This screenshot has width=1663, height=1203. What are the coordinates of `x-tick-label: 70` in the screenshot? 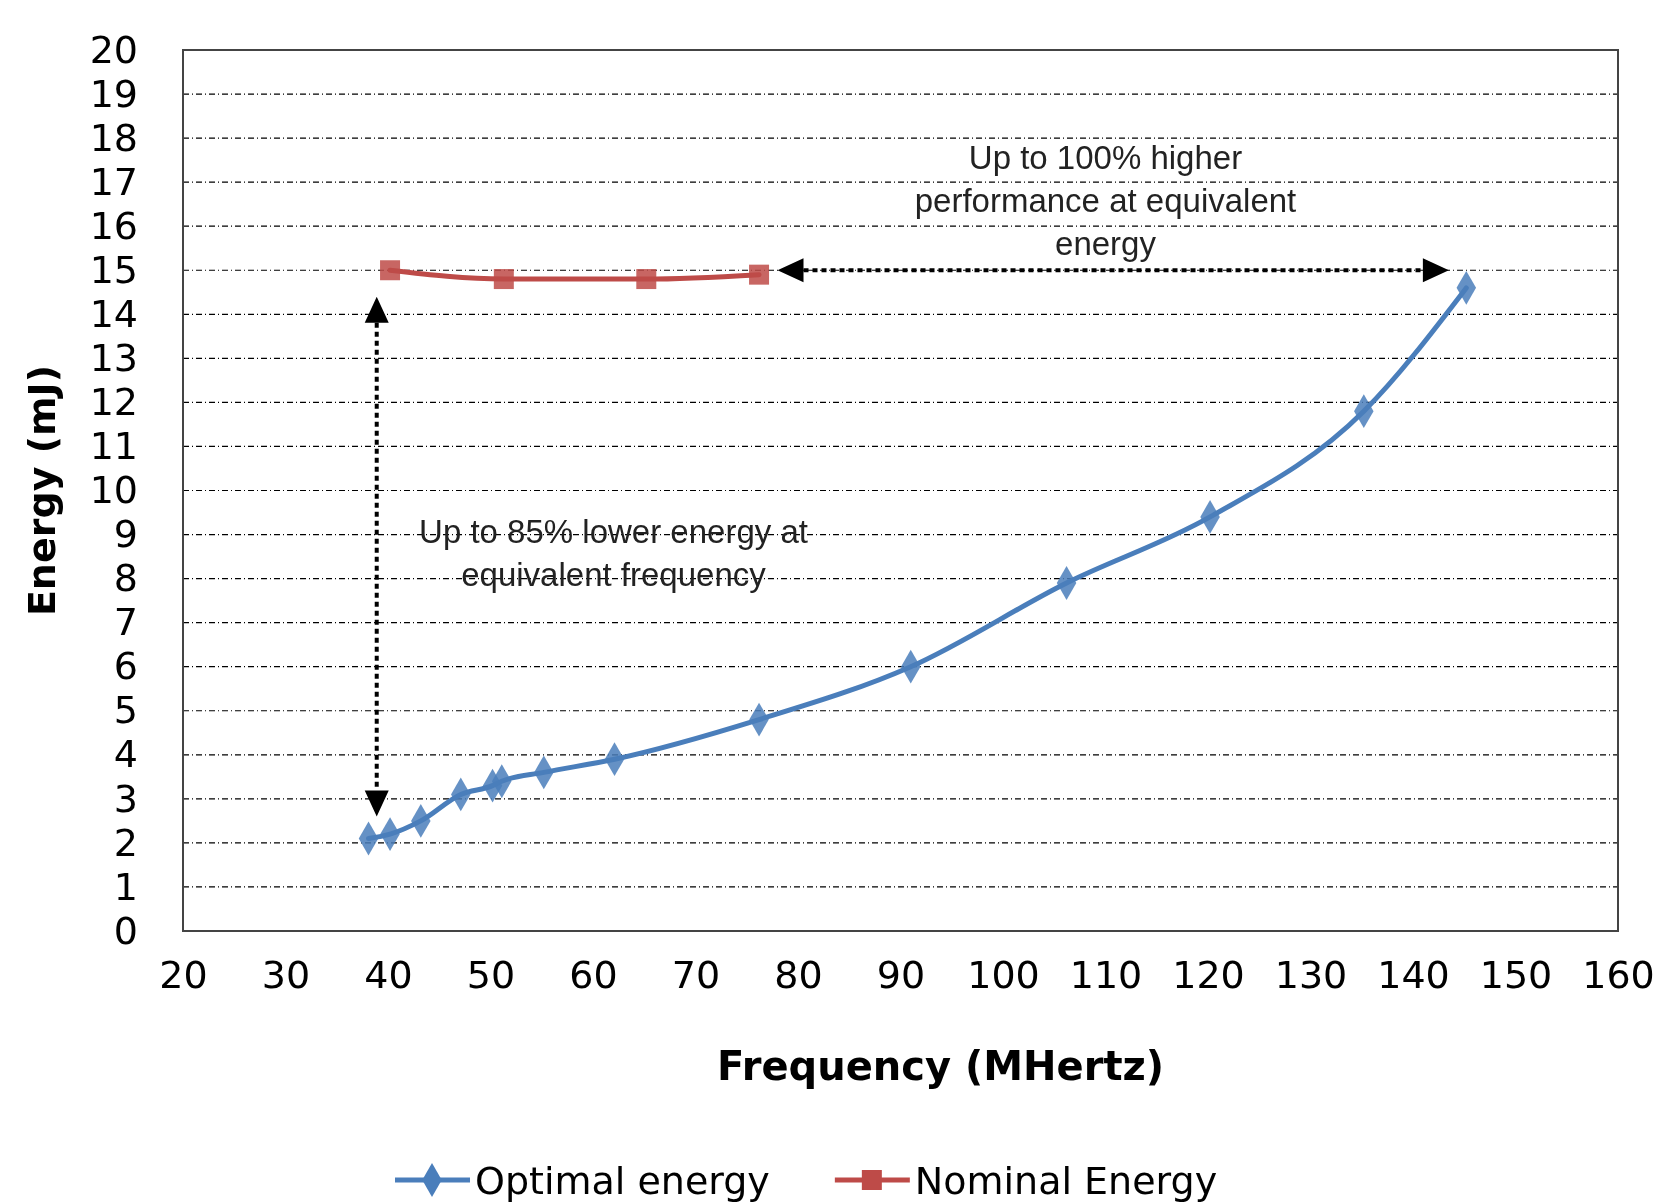 It's located at (696, 974).